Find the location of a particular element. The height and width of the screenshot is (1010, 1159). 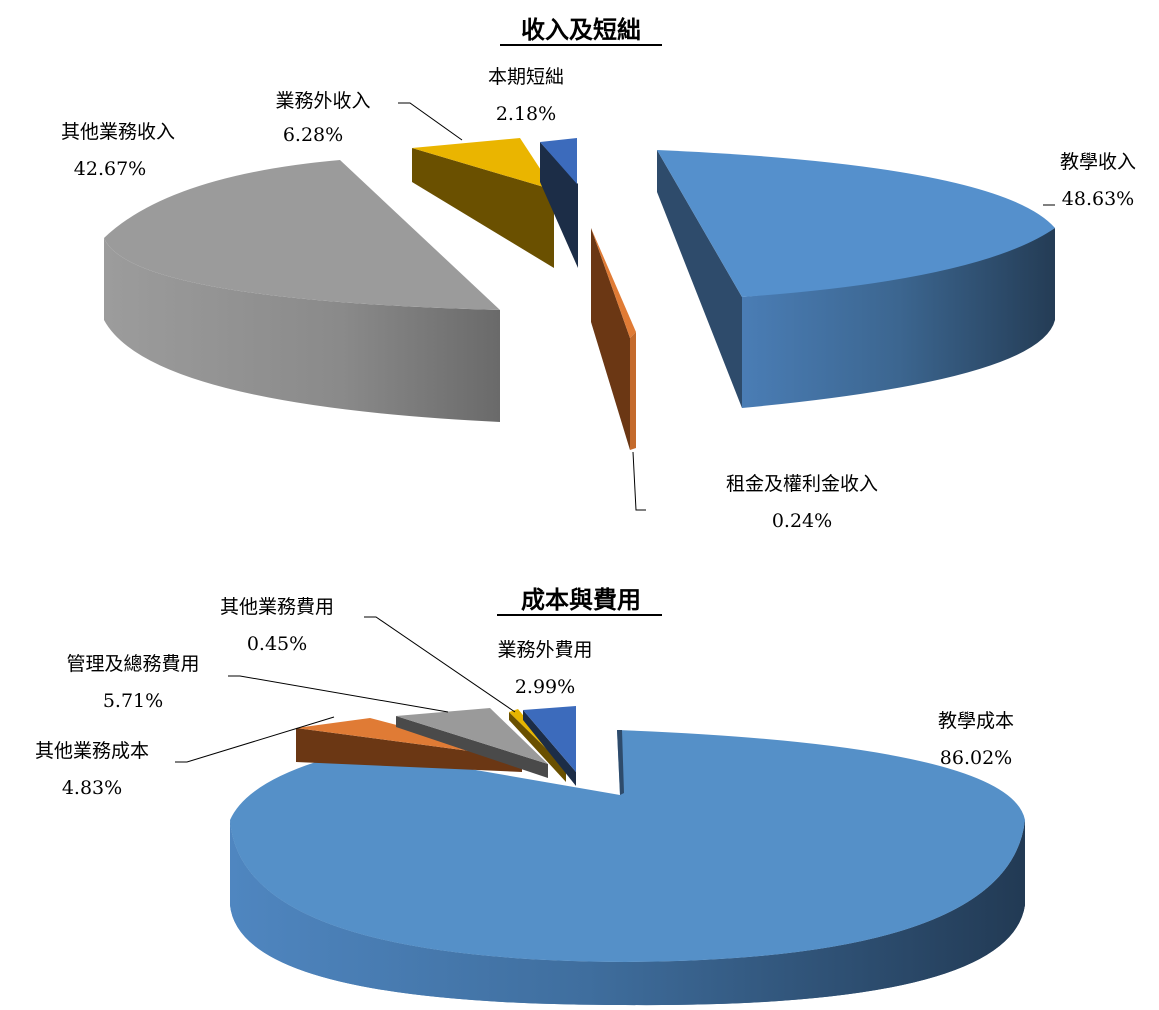

leader-line-rent-income is located at coordinates (639, 481).